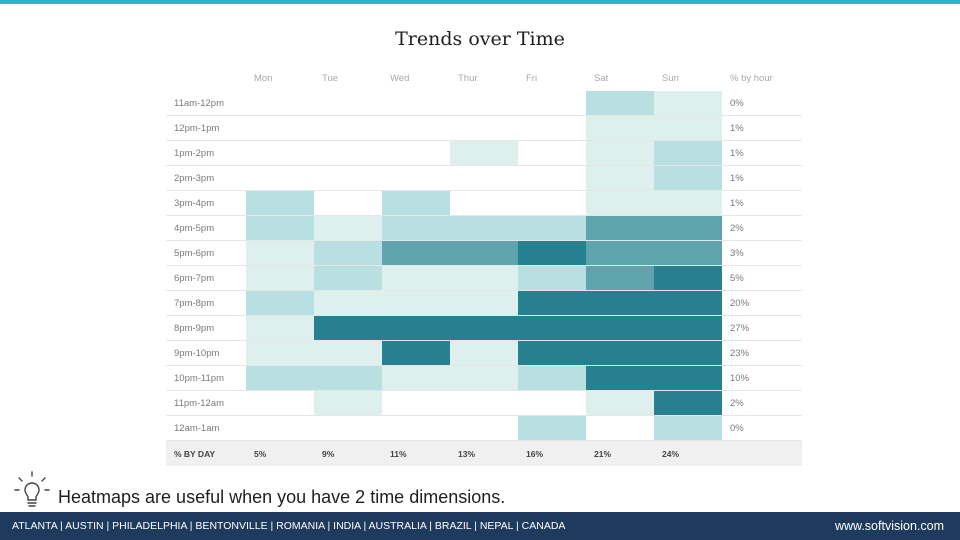 This screenshot has height=540, width=960. What do you see at coordinates (484, 353) in the screenshot?
I see `heatmap-row: 9pm-10pm 23%` at bounding box center [484, 353].